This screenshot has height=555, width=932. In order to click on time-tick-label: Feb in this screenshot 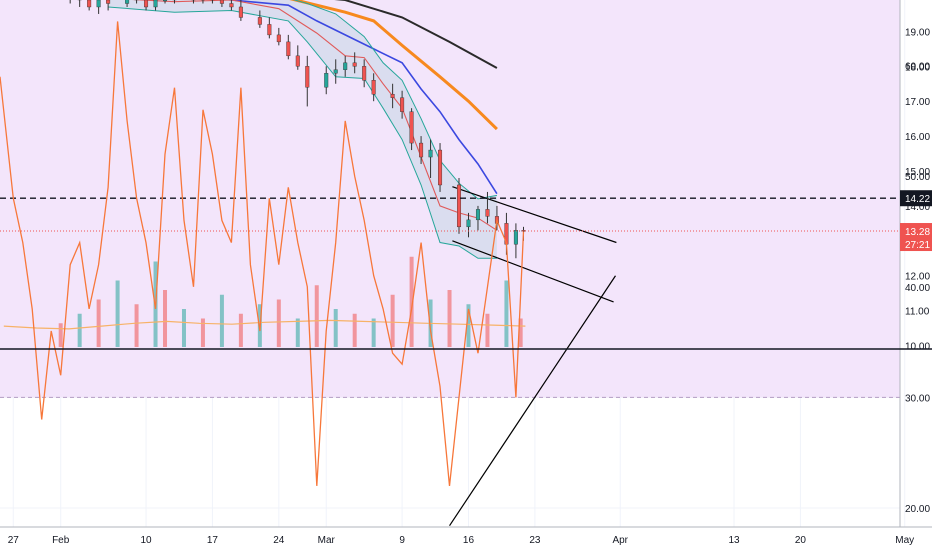, I will do `click(61, 540)`.